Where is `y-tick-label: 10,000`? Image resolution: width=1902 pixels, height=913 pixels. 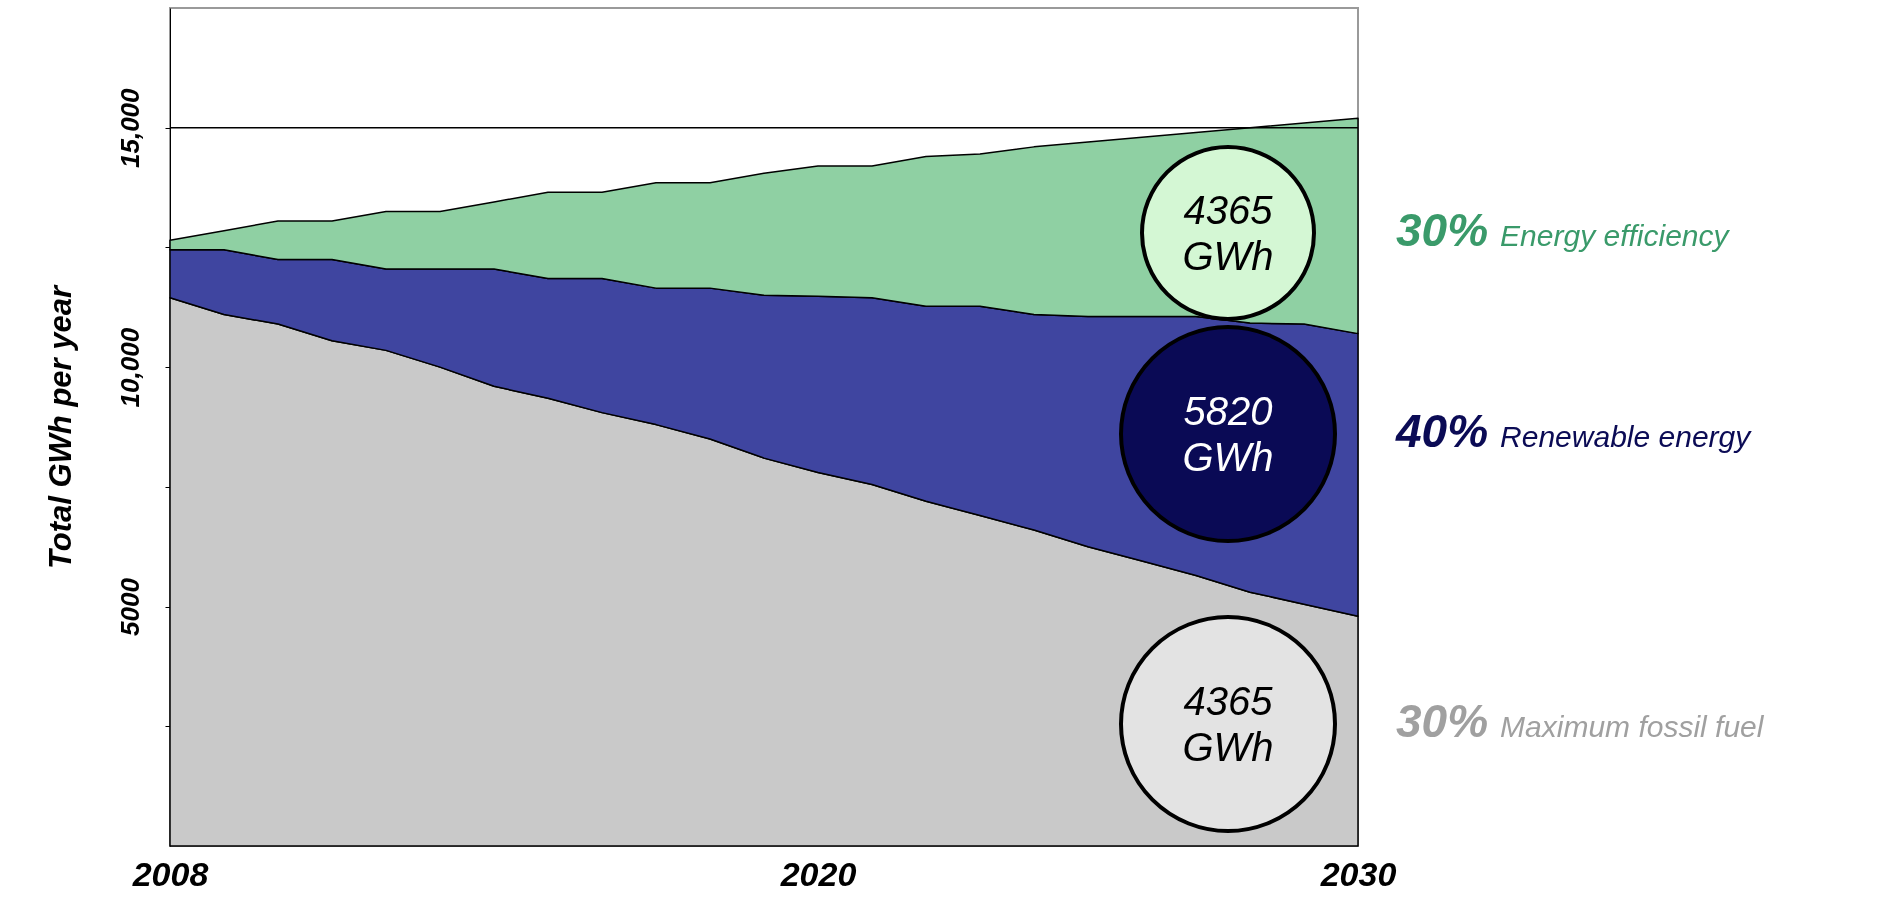 y-tick-label: 10,000 is located at coordinates (129, 367).